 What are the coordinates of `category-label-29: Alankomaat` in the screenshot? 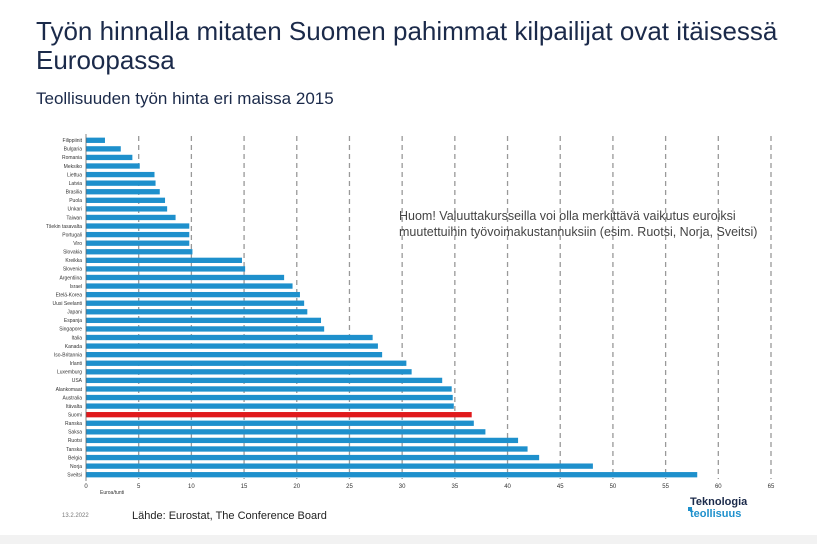 It's located at (69, 390).